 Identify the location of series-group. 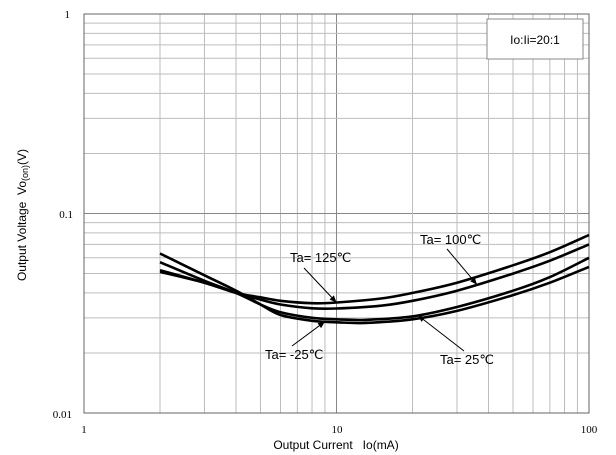
(374, 279).